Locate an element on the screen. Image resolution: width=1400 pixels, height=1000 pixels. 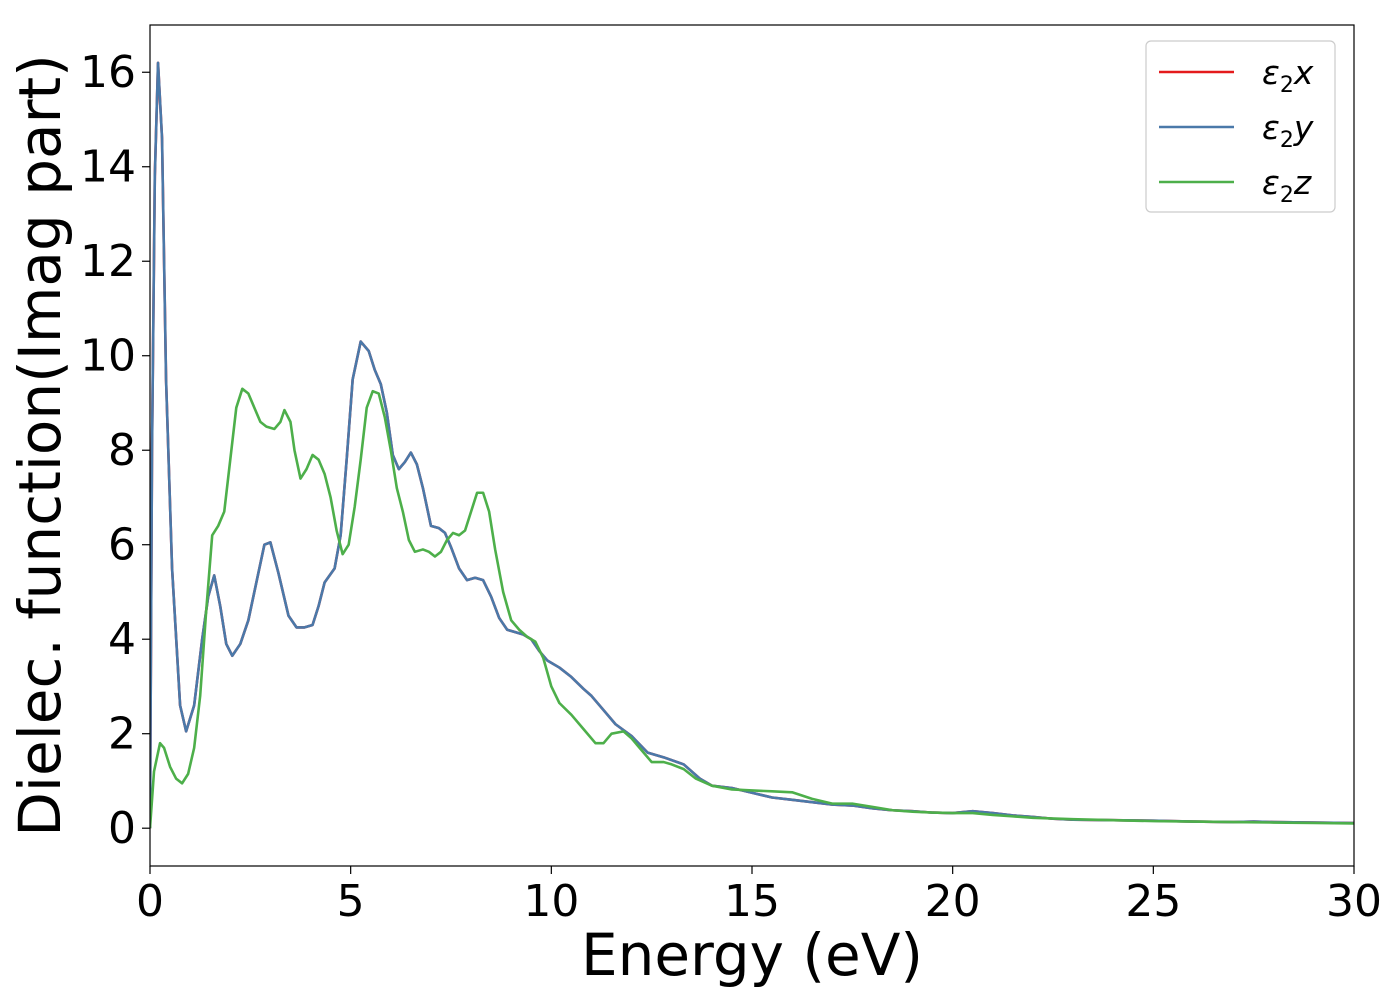
y-tick-label: 10 is located at coordinates (108, 356).